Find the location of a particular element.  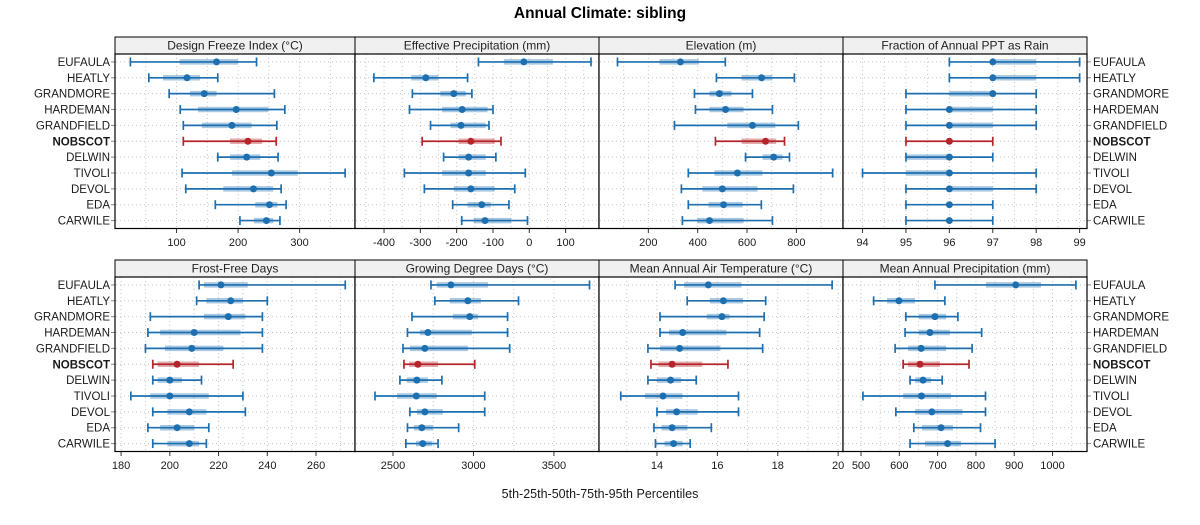

axis-tick-label: 98 is located at coordinates (1036, 243).